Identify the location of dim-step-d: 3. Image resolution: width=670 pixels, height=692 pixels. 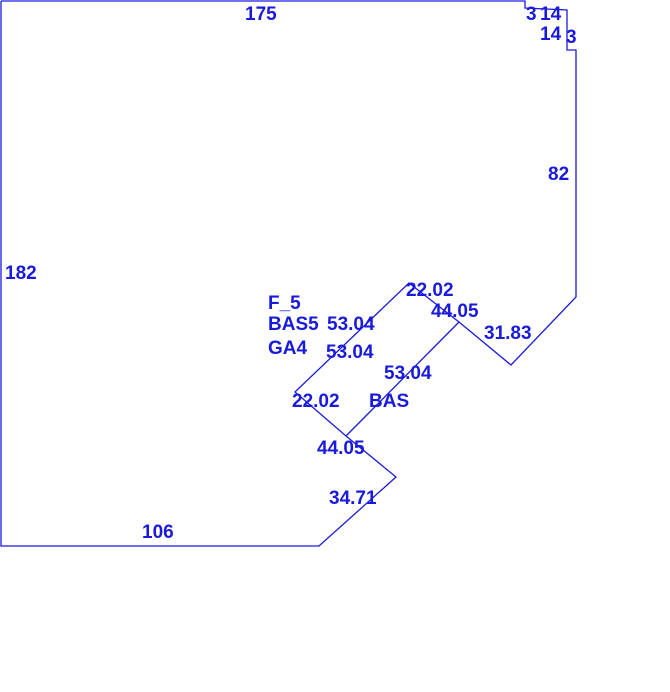
(571, 37).